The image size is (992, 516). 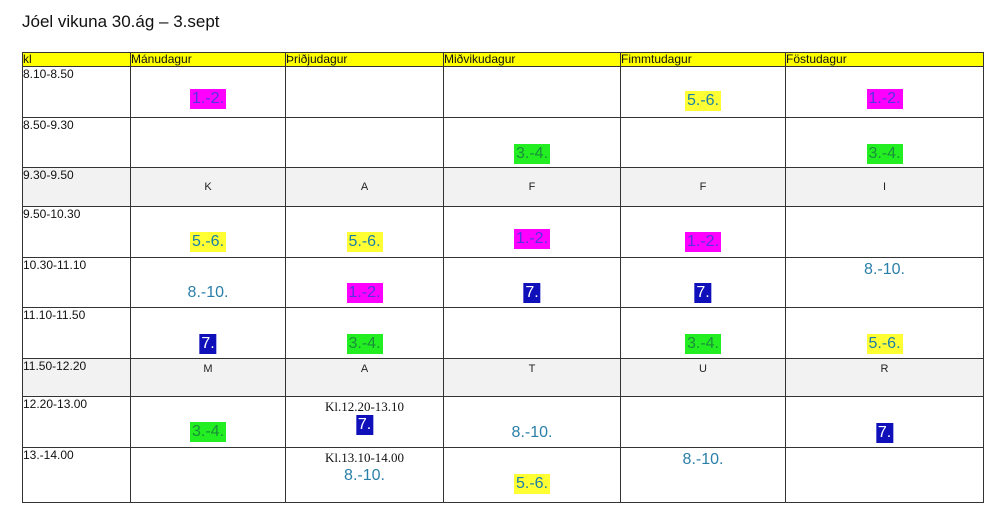 I want to click on table-cell: Kl.13.10-14.00 8.-10., so click(x=364, y=475).